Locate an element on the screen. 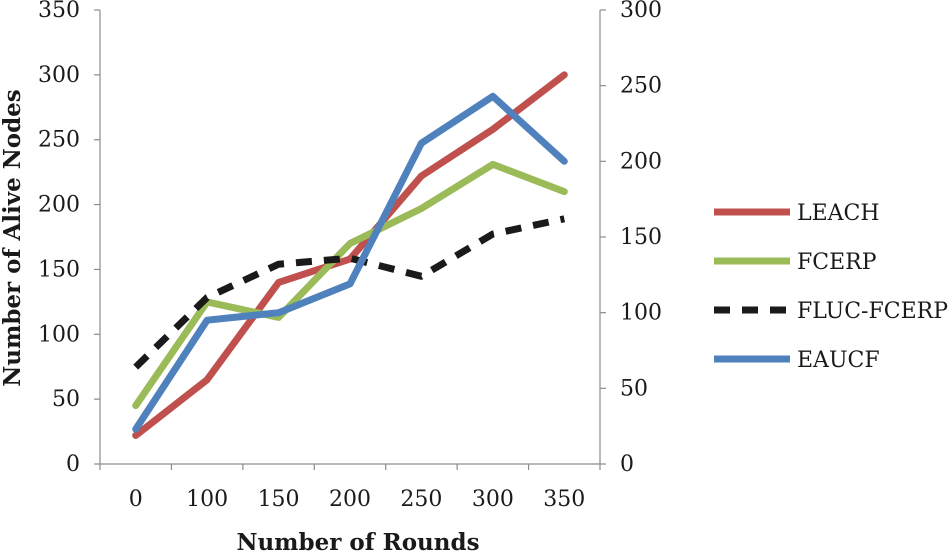 This screenshot has width=950, height=552. right-y-tick-label: 100 is located at coordinates (641, 313).